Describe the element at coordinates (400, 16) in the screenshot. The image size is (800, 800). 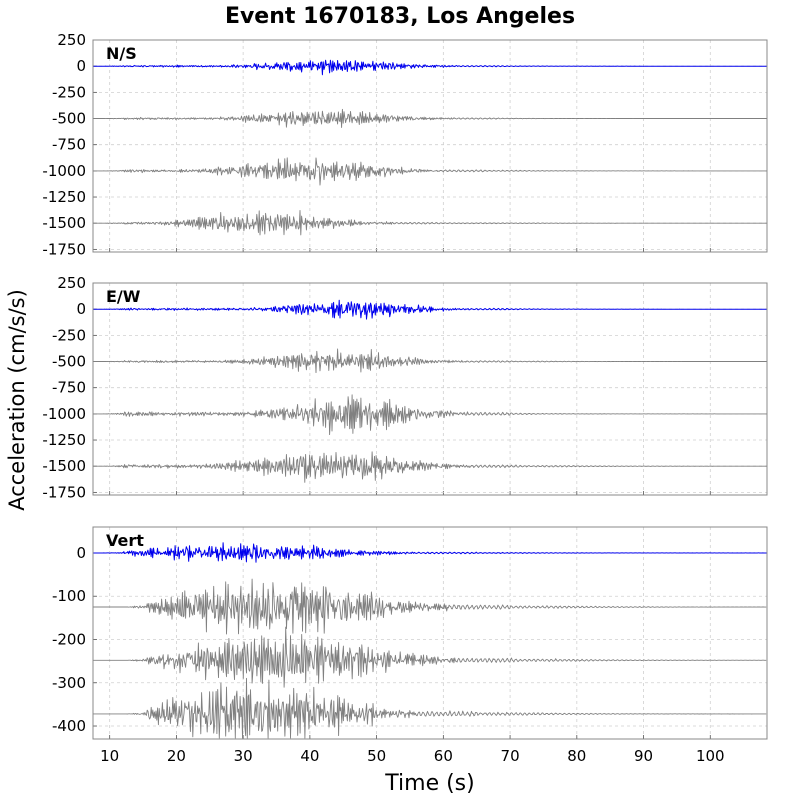
I see `chart-title: Event 1670183, Los Angeles` at that location.